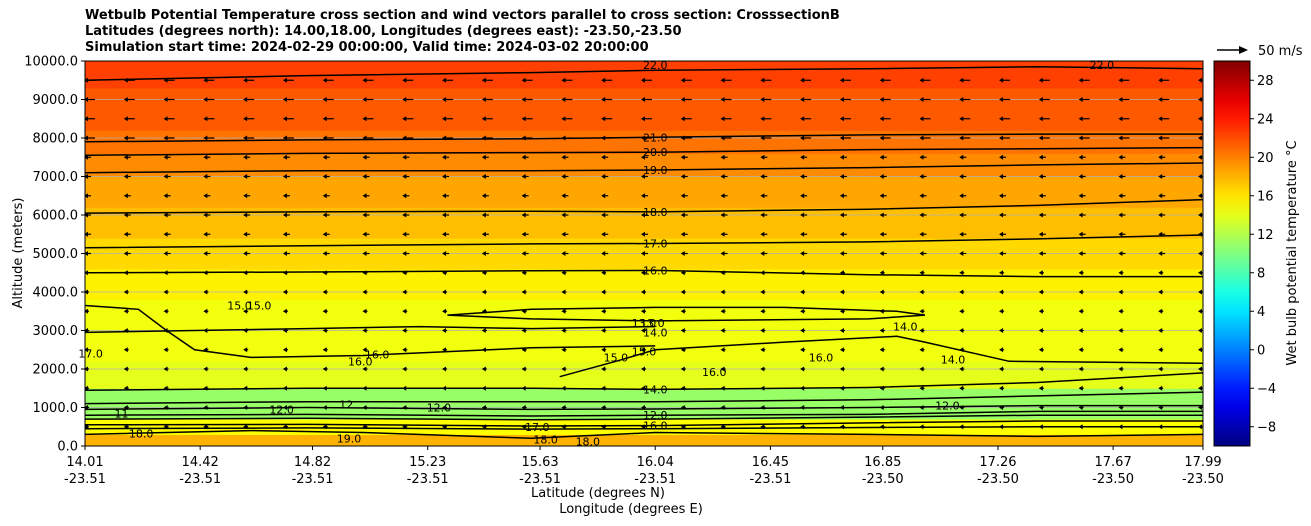 Image resolution: width=1311 pixels, height=526 pixels. What do you see at coordinates (1261, 312) in the screenshot?
I see `colorbar-tick-label: 4` at bounding box center [1261, 312].